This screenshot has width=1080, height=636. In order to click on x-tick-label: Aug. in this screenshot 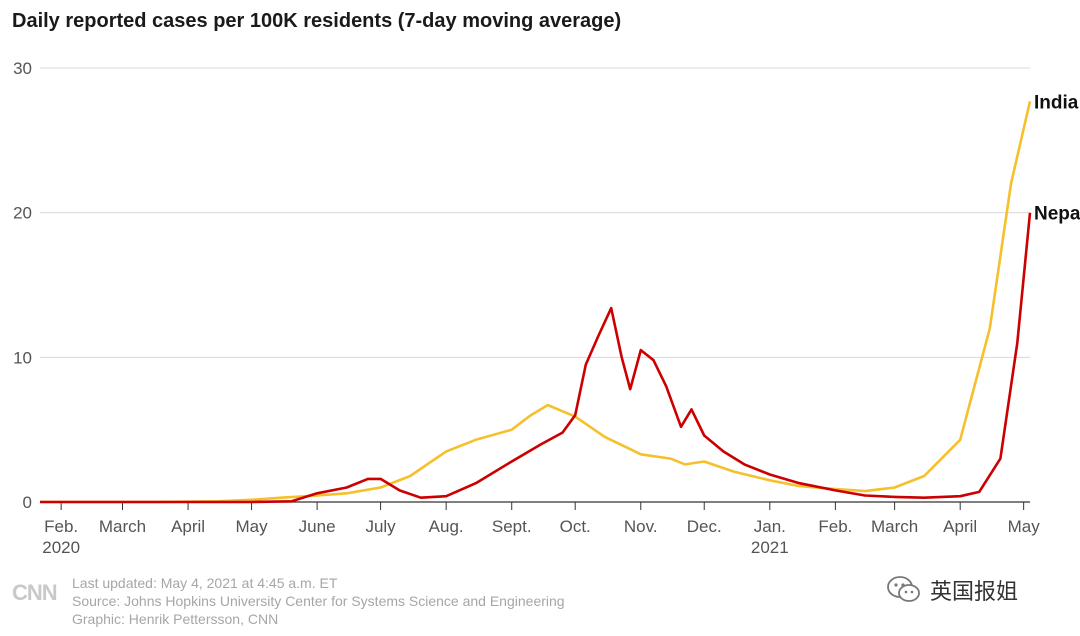, I will do `click(446, 526)`.